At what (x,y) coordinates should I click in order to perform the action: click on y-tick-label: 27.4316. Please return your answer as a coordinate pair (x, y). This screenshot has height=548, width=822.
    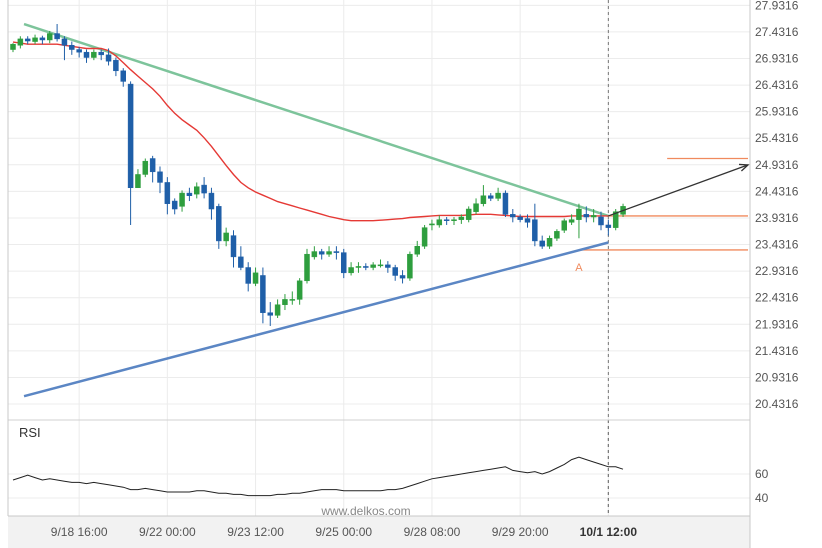
    Looking at the image, I should click on (777, 32).